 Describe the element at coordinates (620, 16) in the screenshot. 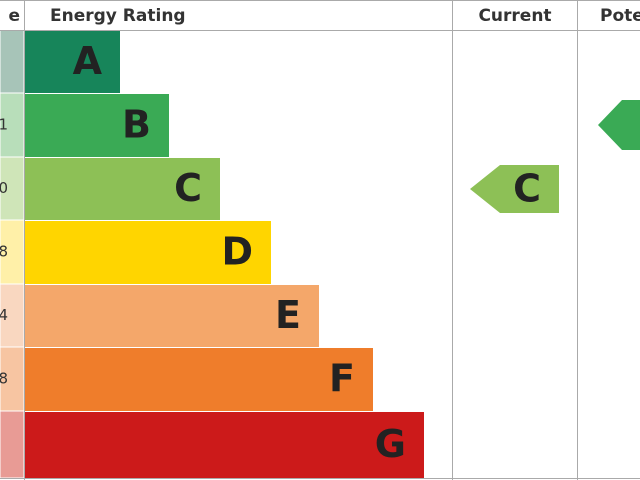

I see `potential-header: Pote` at that location.